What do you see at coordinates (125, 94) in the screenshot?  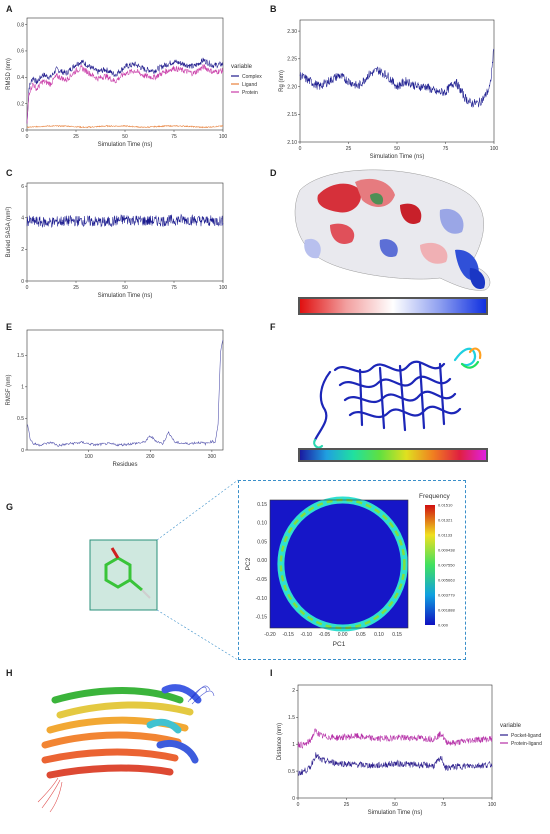 I see `series-line-protein` at bounding box center [125, 94].